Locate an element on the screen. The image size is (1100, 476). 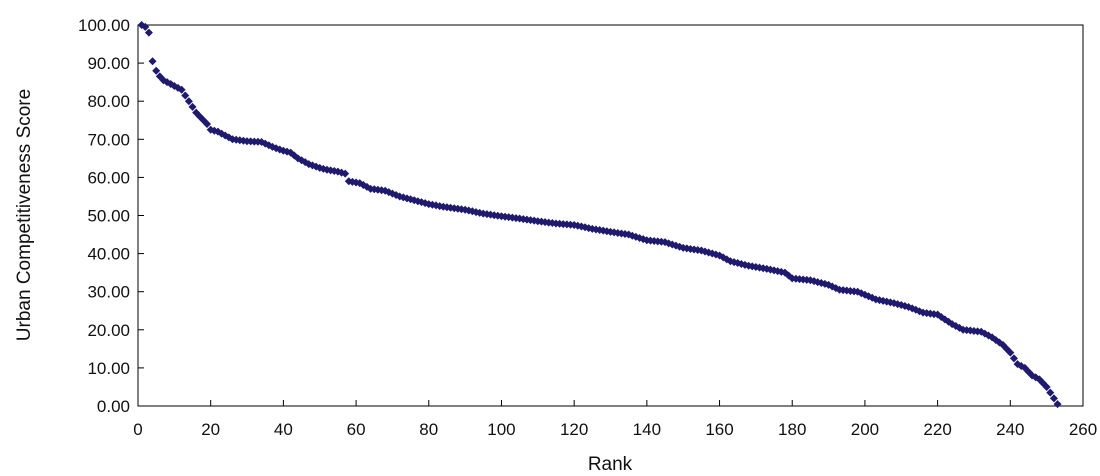
y-tick-label: 90.00 is located at coordinates (108, 63).